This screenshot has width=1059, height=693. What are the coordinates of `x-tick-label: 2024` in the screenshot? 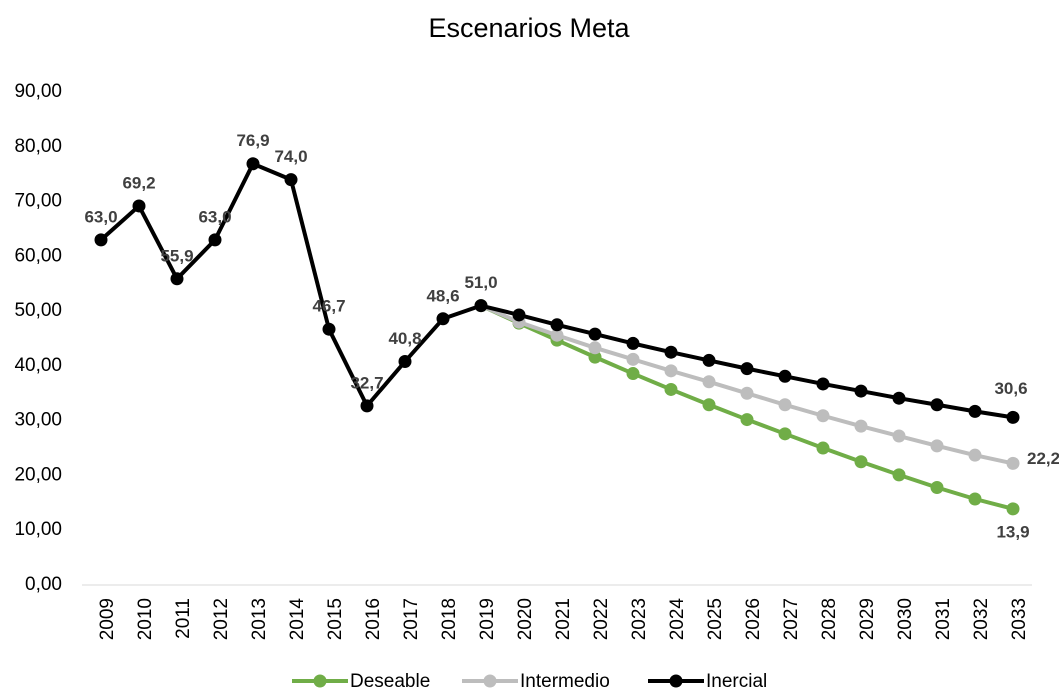 It's located at (677, 619).